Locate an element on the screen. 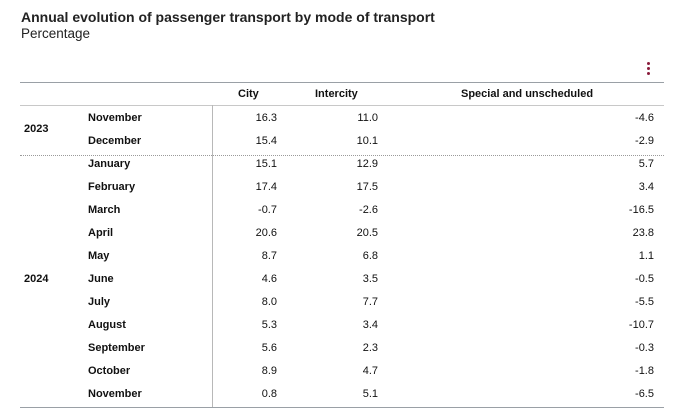  special-cell: -10.7 is located at coordinates (641, 325).